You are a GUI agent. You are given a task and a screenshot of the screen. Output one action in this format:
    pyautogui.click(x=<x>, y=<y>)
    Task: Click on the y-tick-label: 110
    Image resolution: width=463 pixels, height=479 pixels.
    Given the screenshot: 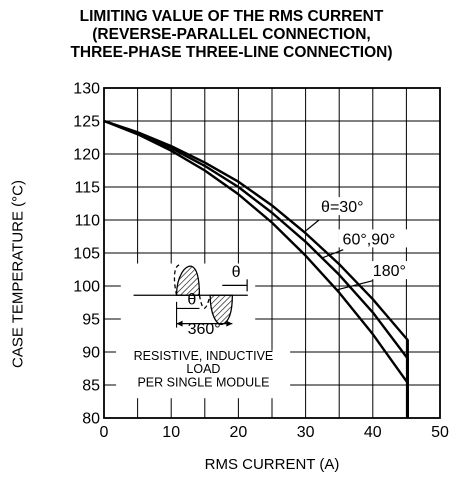 What is the action you would take?
    pyautogui.click(x=87, y=221)
    